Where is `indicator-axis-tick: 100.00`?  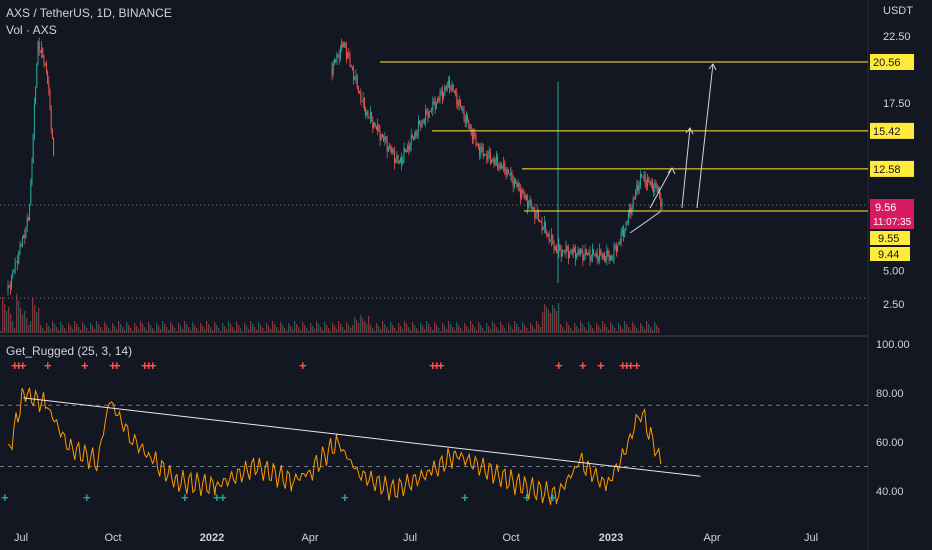 indicator-axis-tick: 100.00 is located at coordinates (893, 345).